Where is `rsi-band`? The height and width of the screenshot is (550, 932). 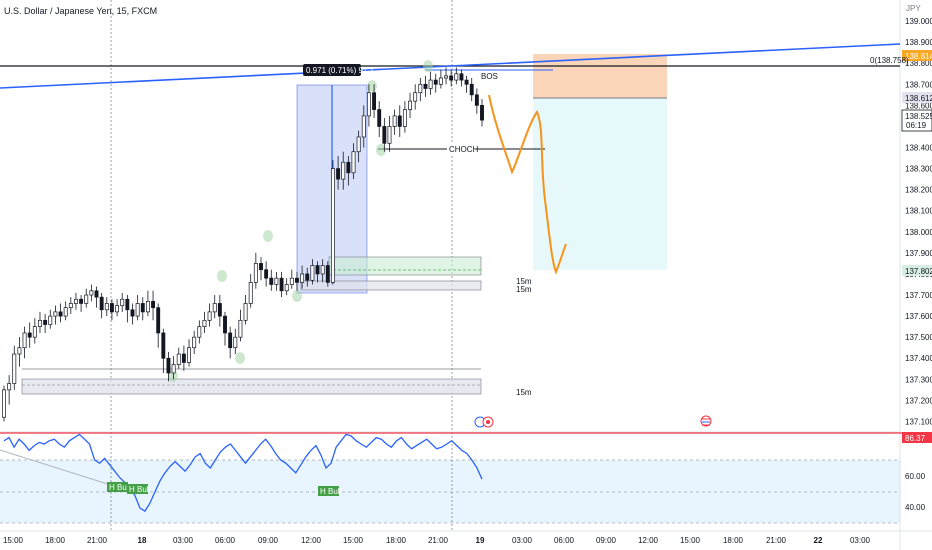 rsi-band is located at coordinates (450, 491).